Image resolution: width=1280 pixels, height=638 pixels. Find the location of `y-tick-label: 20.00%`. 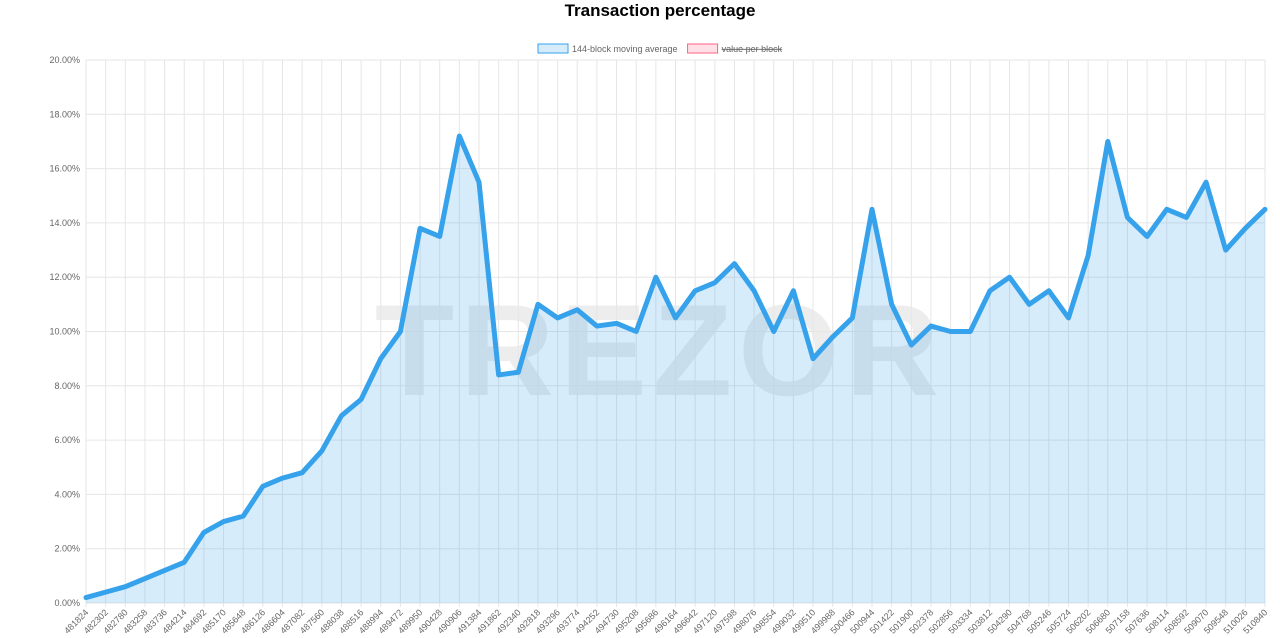

y-tick-label: 20.00% is located at coordinates (64, 60).